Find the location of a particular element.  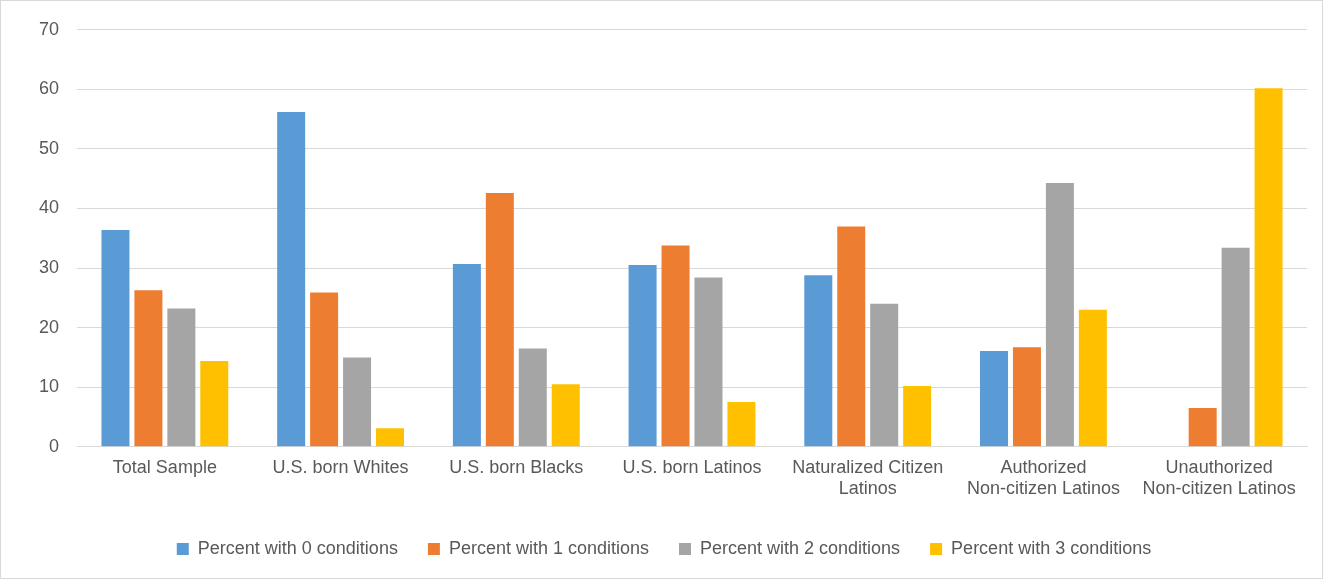

y-tick-label: 70 is located at coordinates (49, 28).